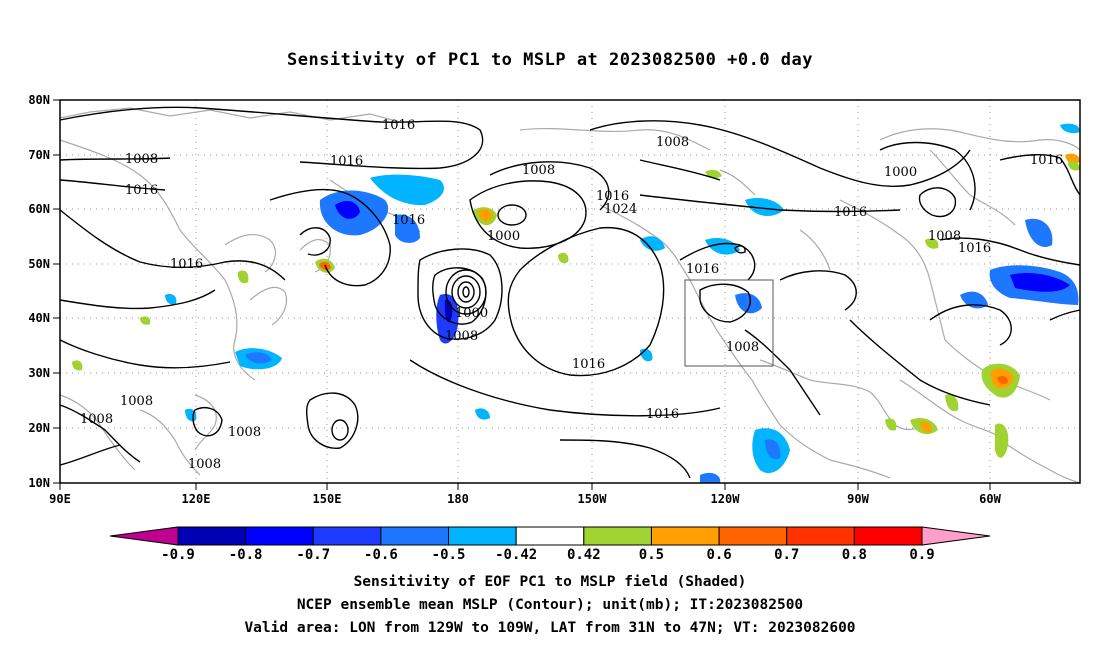 The height and width of the screenshot is (650, 1100). I want to click on lon-labels: 90E 120E 150E 180 150W 120W 90W 60W, so click(525, 499).